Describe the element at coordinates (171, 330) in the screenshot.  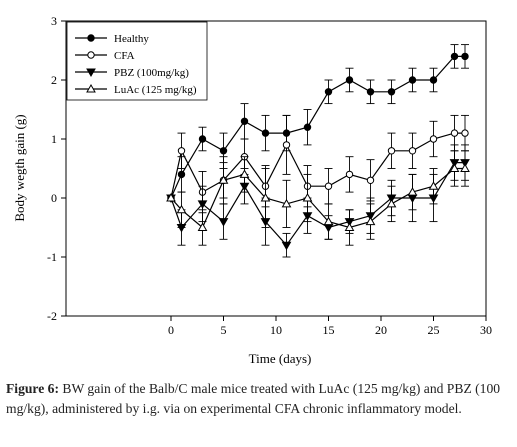
I see `x-tick-label: 0` at that location.